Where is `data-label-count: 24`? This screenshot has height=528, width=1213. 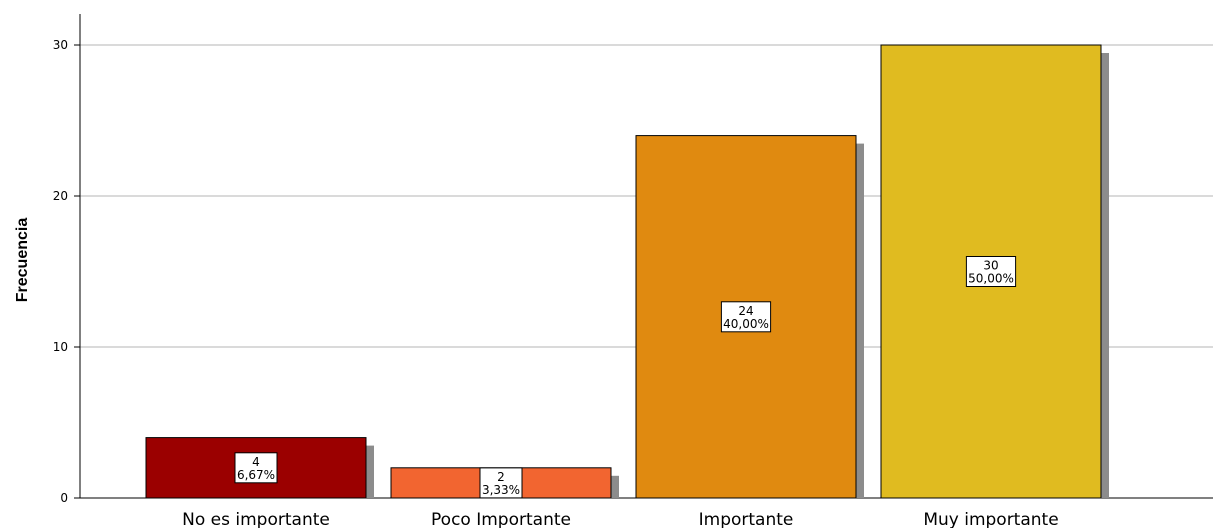
data-label-count: 24 is located at coordinates (745, 311).